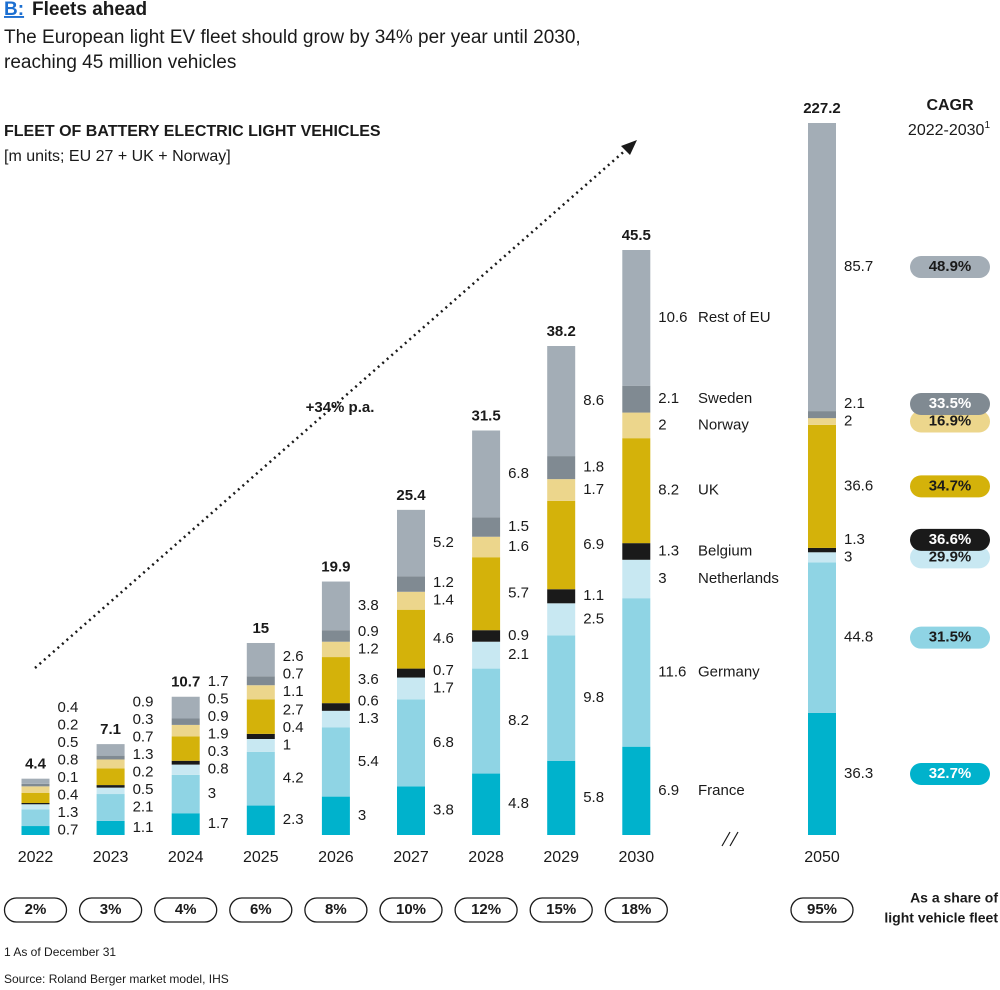 The width and height of the screenshot is (1000, 990). Describe the element at coordinates (593, 467) in the screenshot. I see `segment-label: 1.8` at that location.